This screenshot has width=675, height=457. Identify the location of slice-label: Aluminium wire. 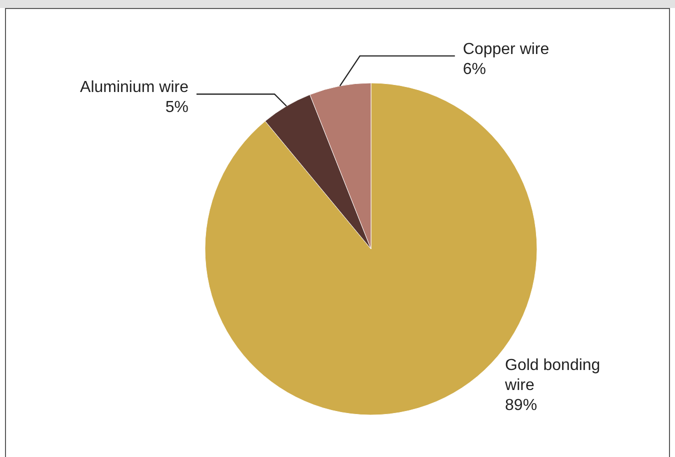
(134, 87).